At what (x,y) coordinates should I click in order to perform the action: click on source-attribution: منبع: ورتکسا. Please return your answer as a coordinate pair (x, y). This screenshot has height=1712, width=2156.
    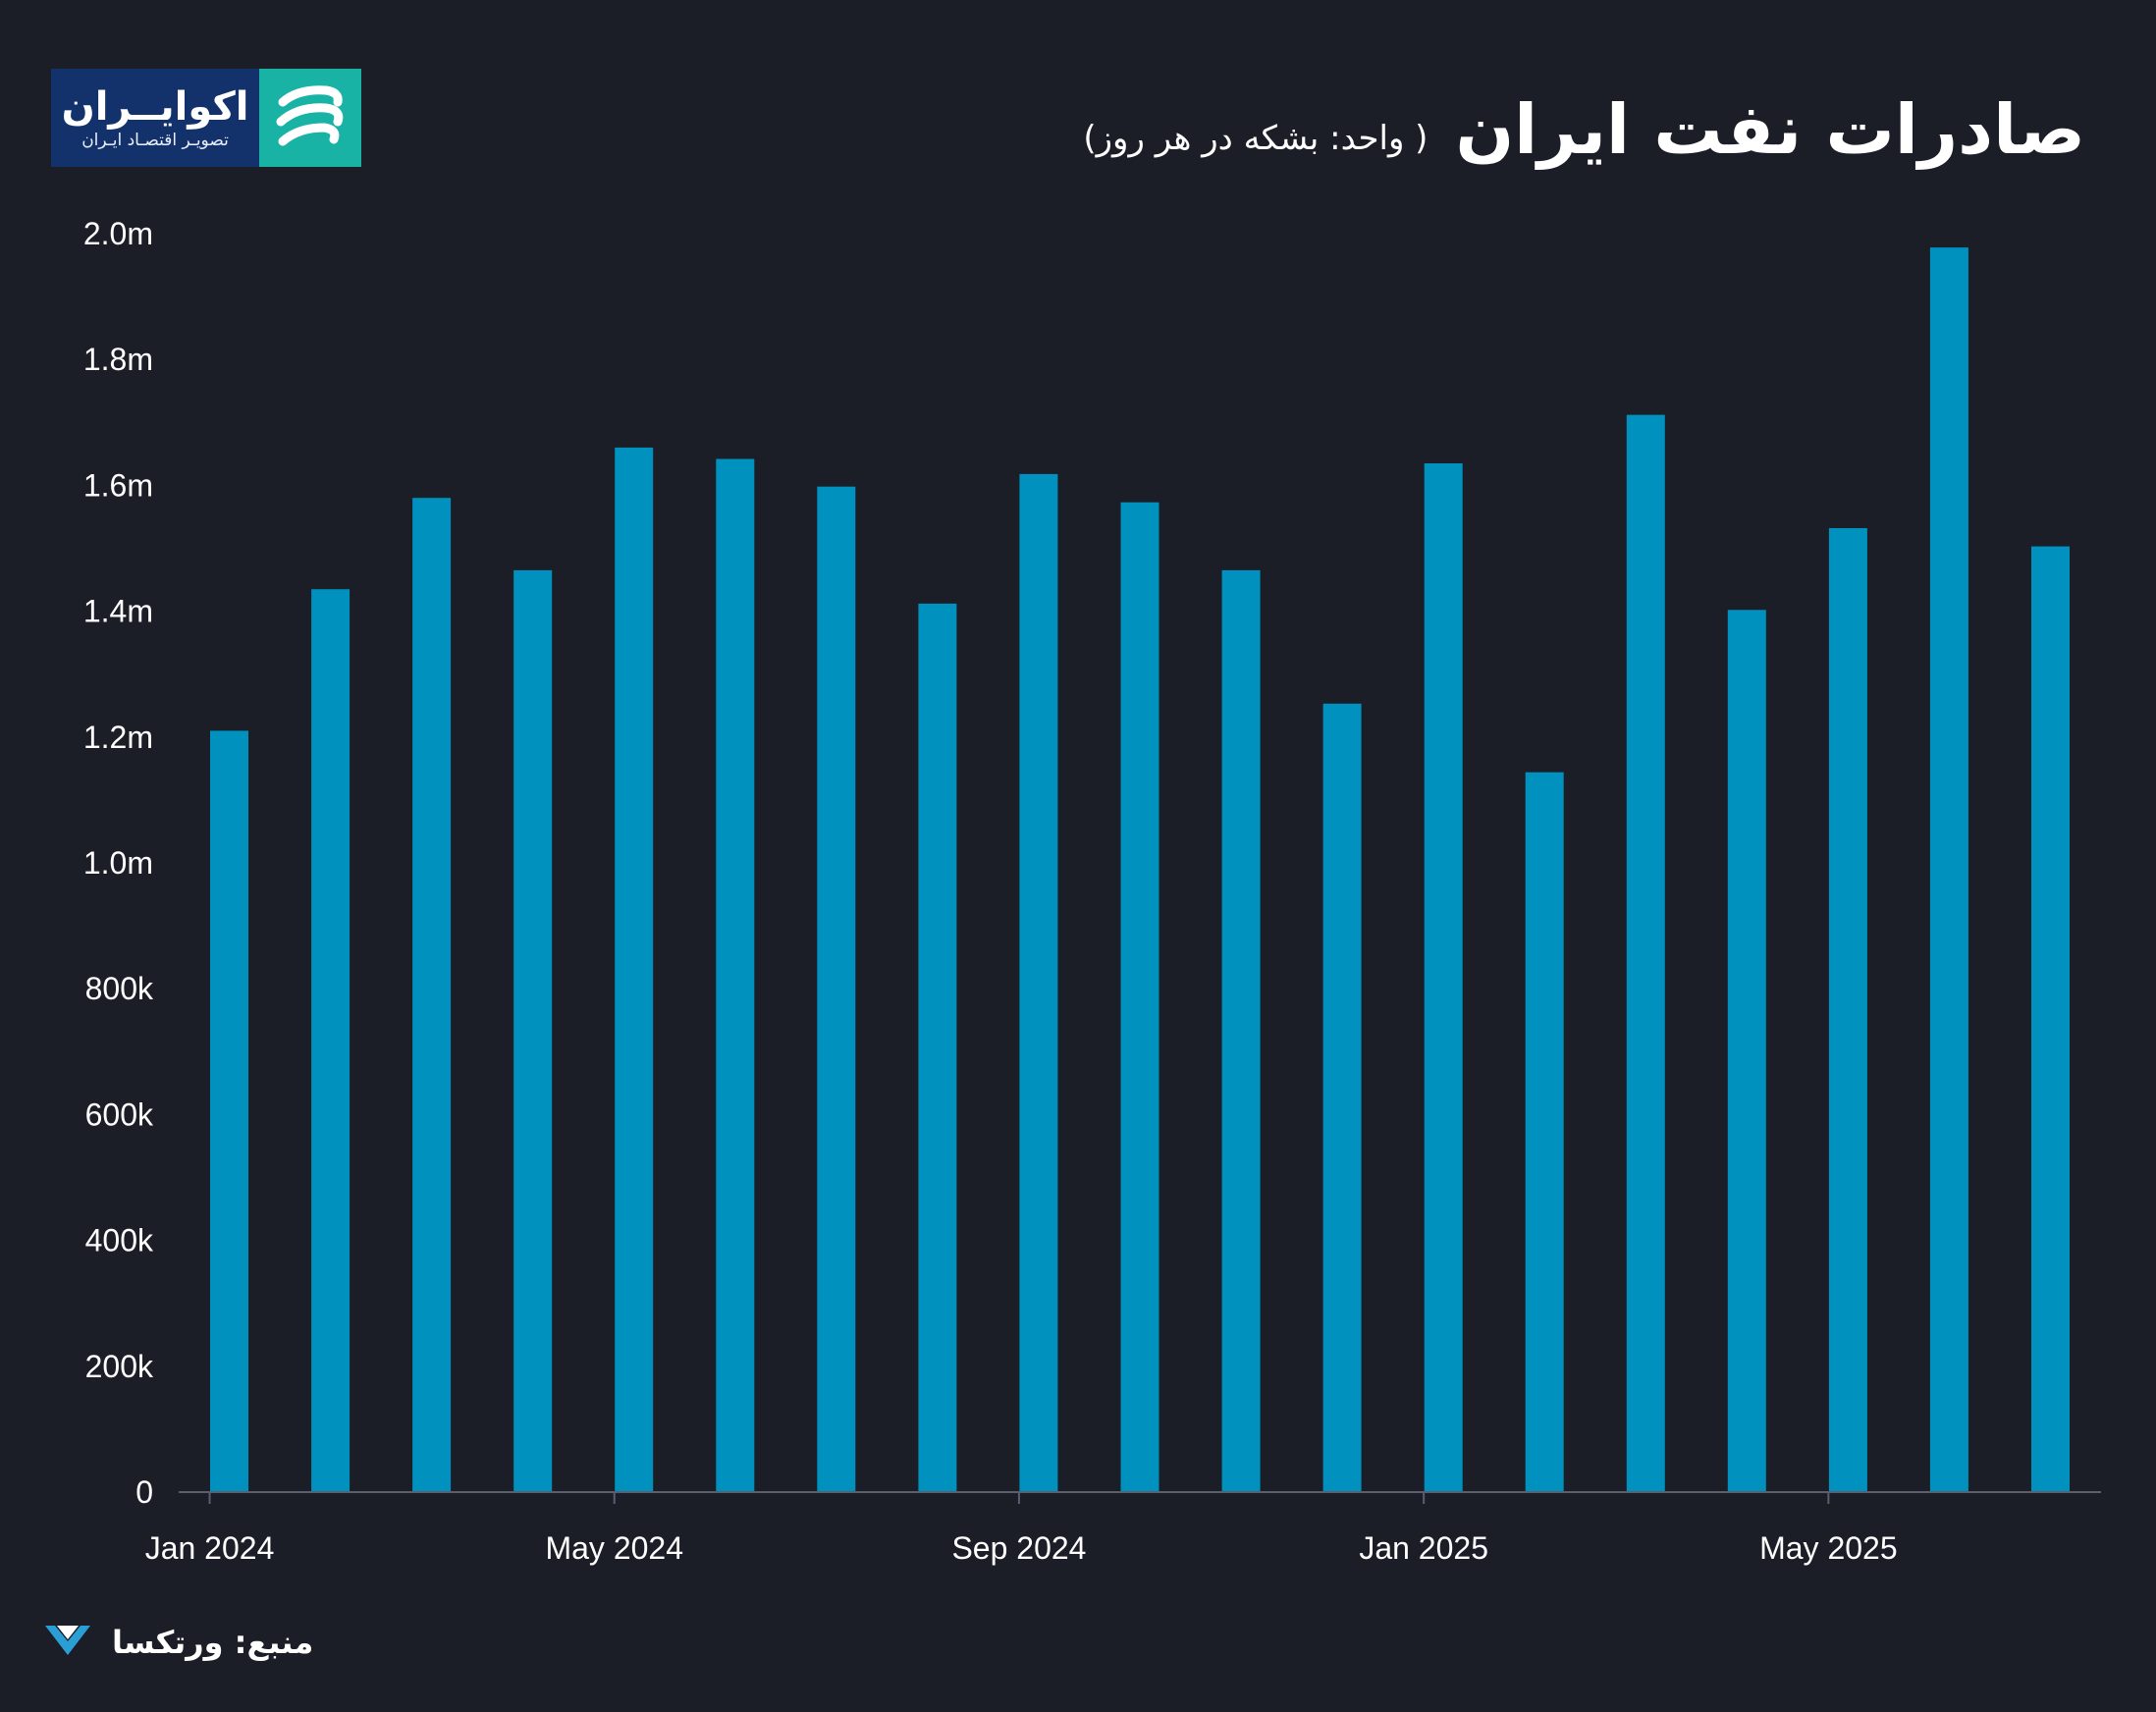
    Looking at the image, I should click on (178, 1642).